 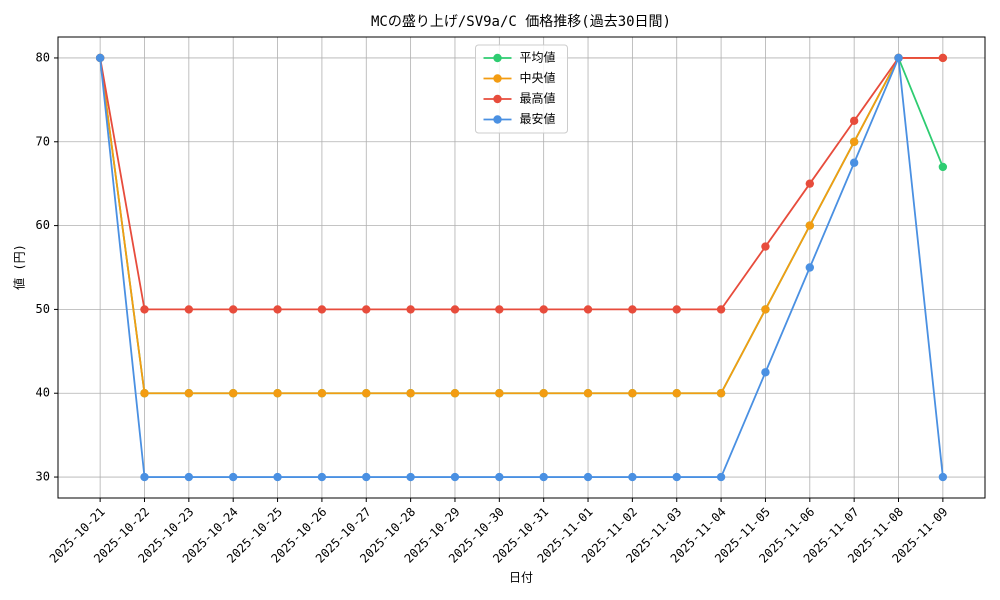 I want to click on legend-label: 最高値, so click(x=538, y=98).